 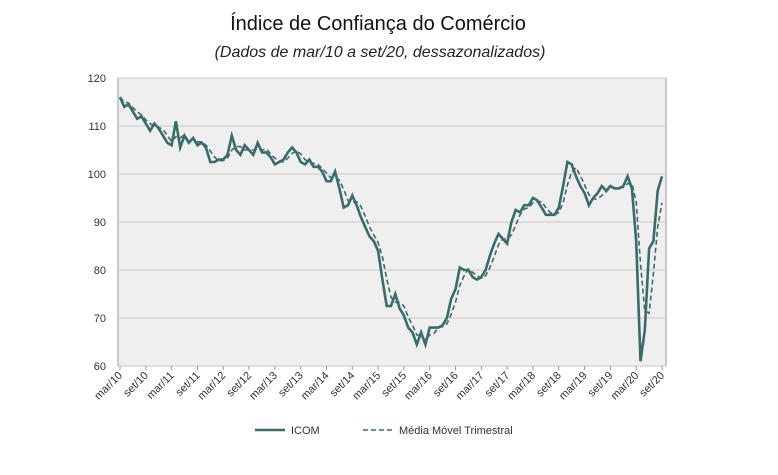 I want to click on x-tick-label: mar/12, so click(x=212, y=386).